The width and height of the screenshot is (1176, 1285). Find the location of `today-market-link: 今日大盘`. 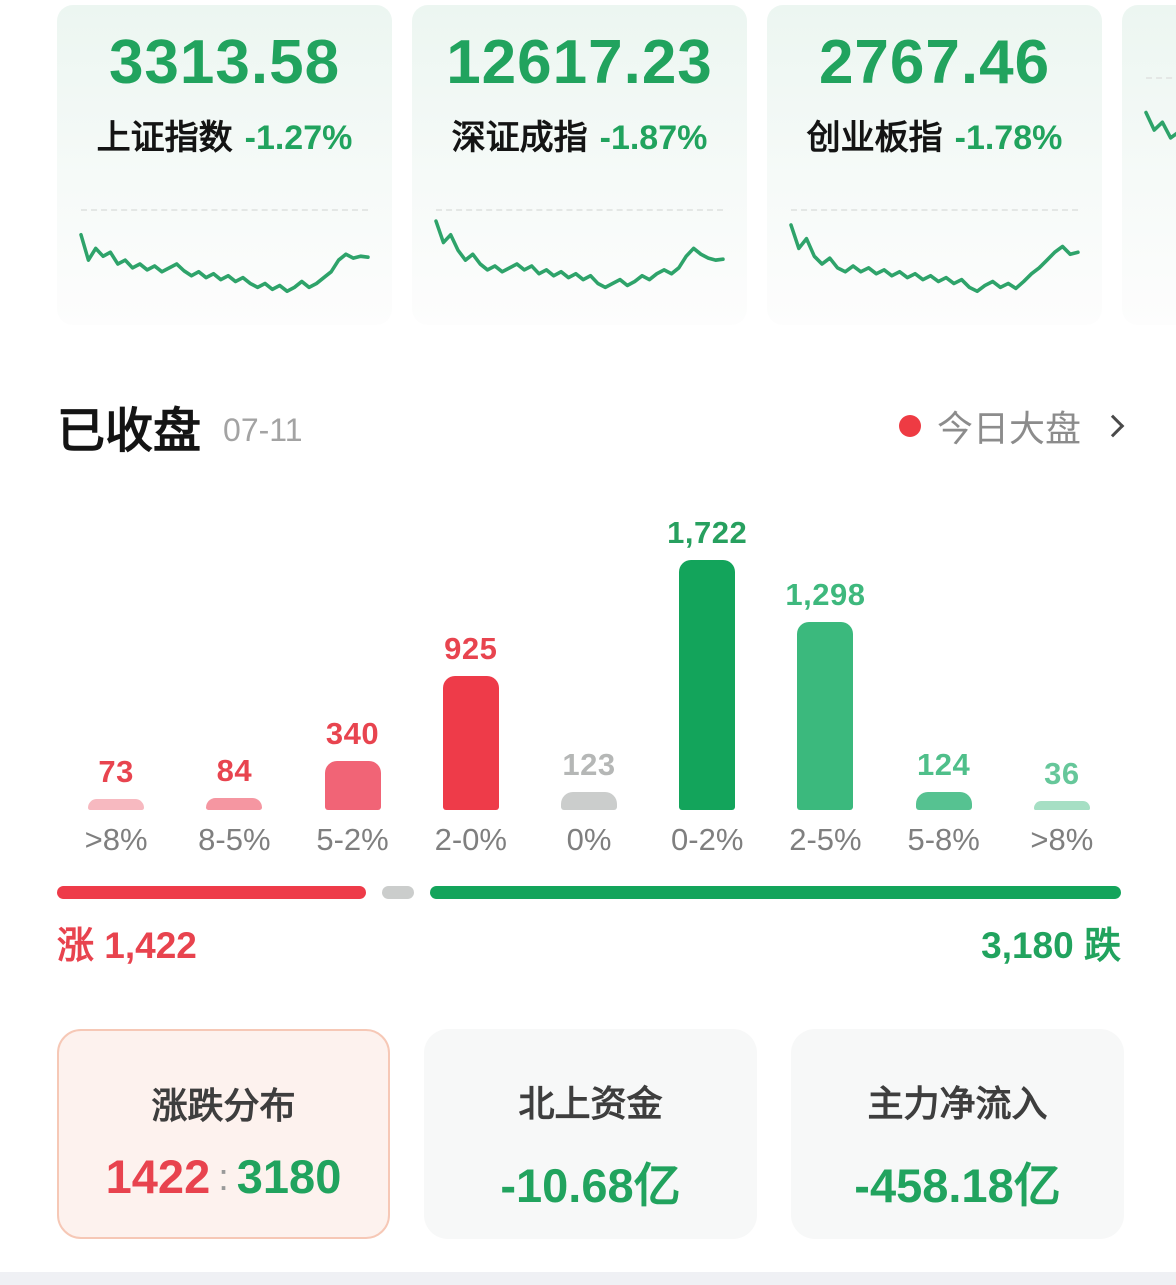

today-market-link: 今日大盘 is located at coordinates (1011, 426).